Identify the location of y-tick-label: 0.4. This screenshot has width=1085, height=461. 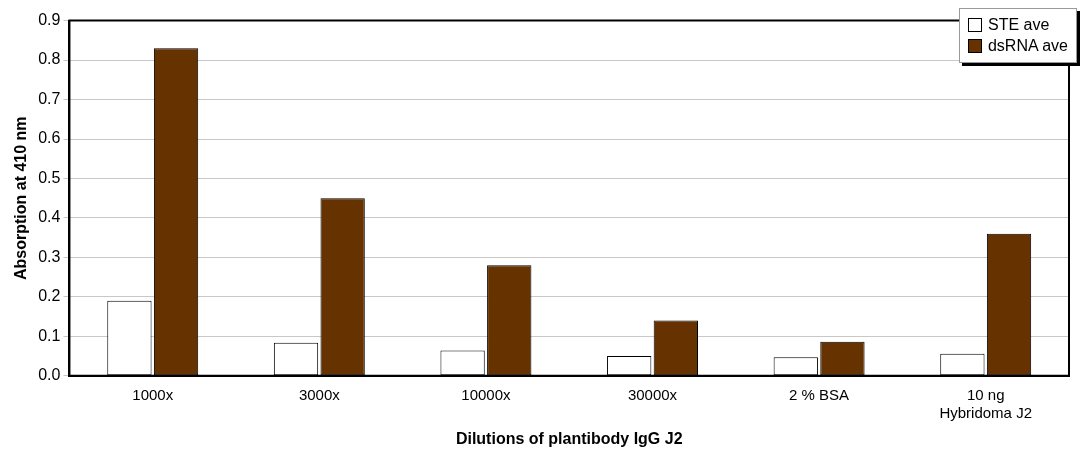
(49, 217).